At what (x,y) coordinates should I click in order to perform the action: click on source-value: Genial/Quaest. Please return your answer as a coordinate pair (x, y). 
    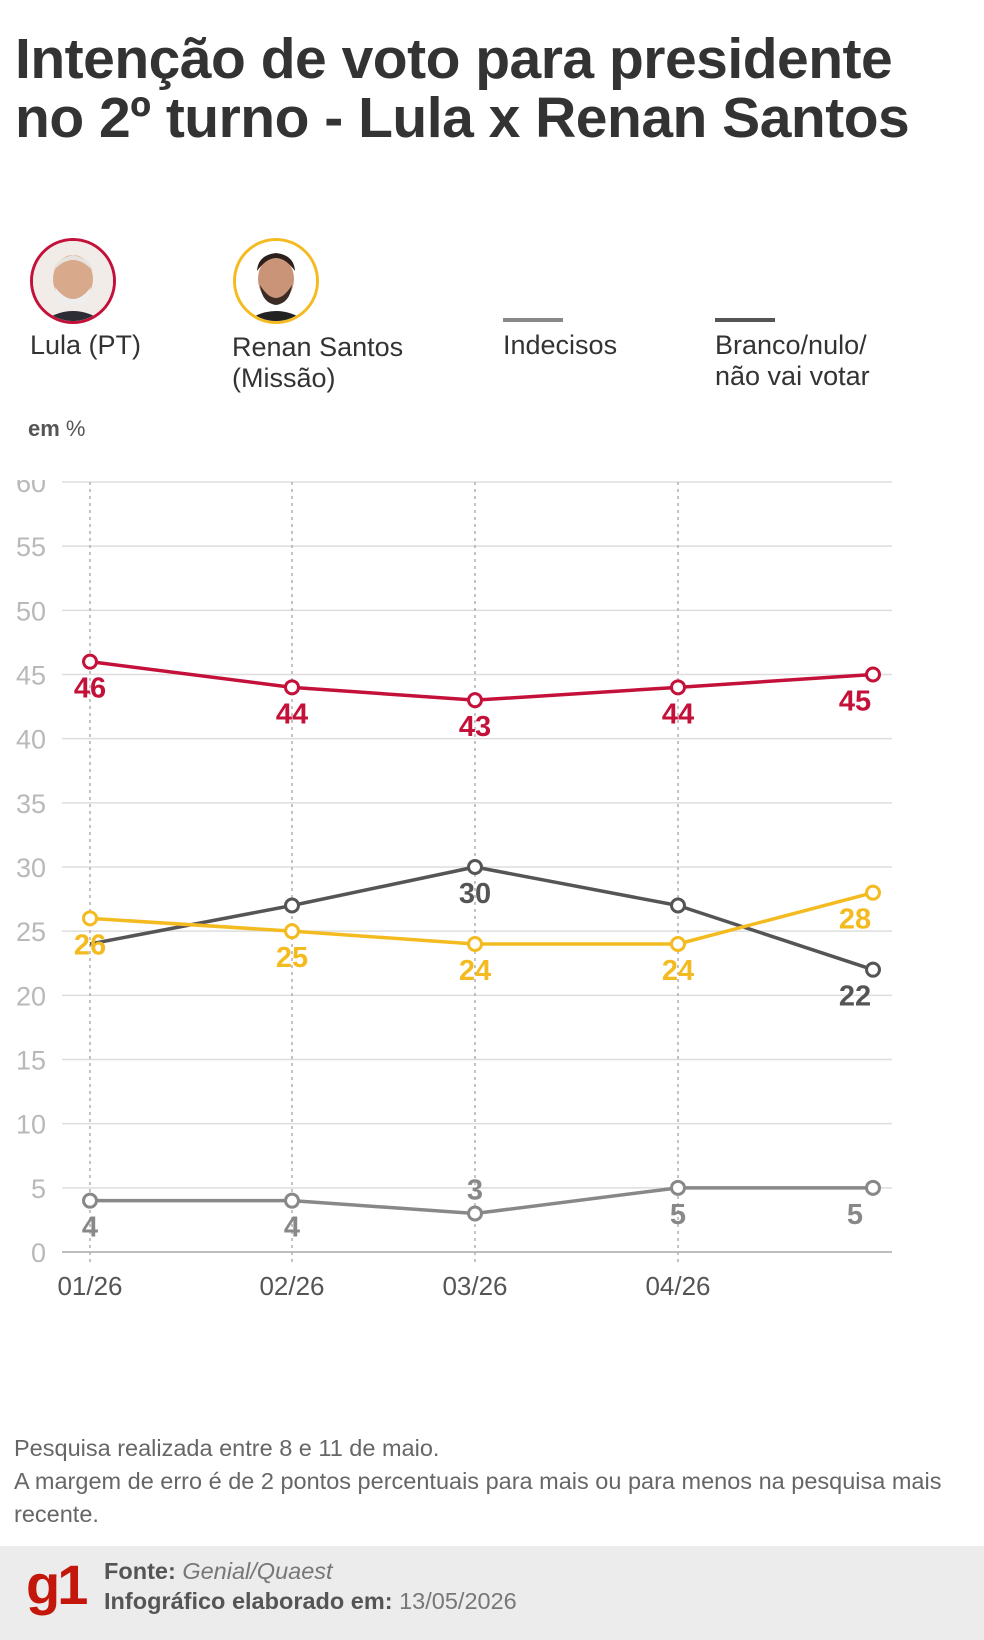
    Looking at the image, I should click on (257, 1571).